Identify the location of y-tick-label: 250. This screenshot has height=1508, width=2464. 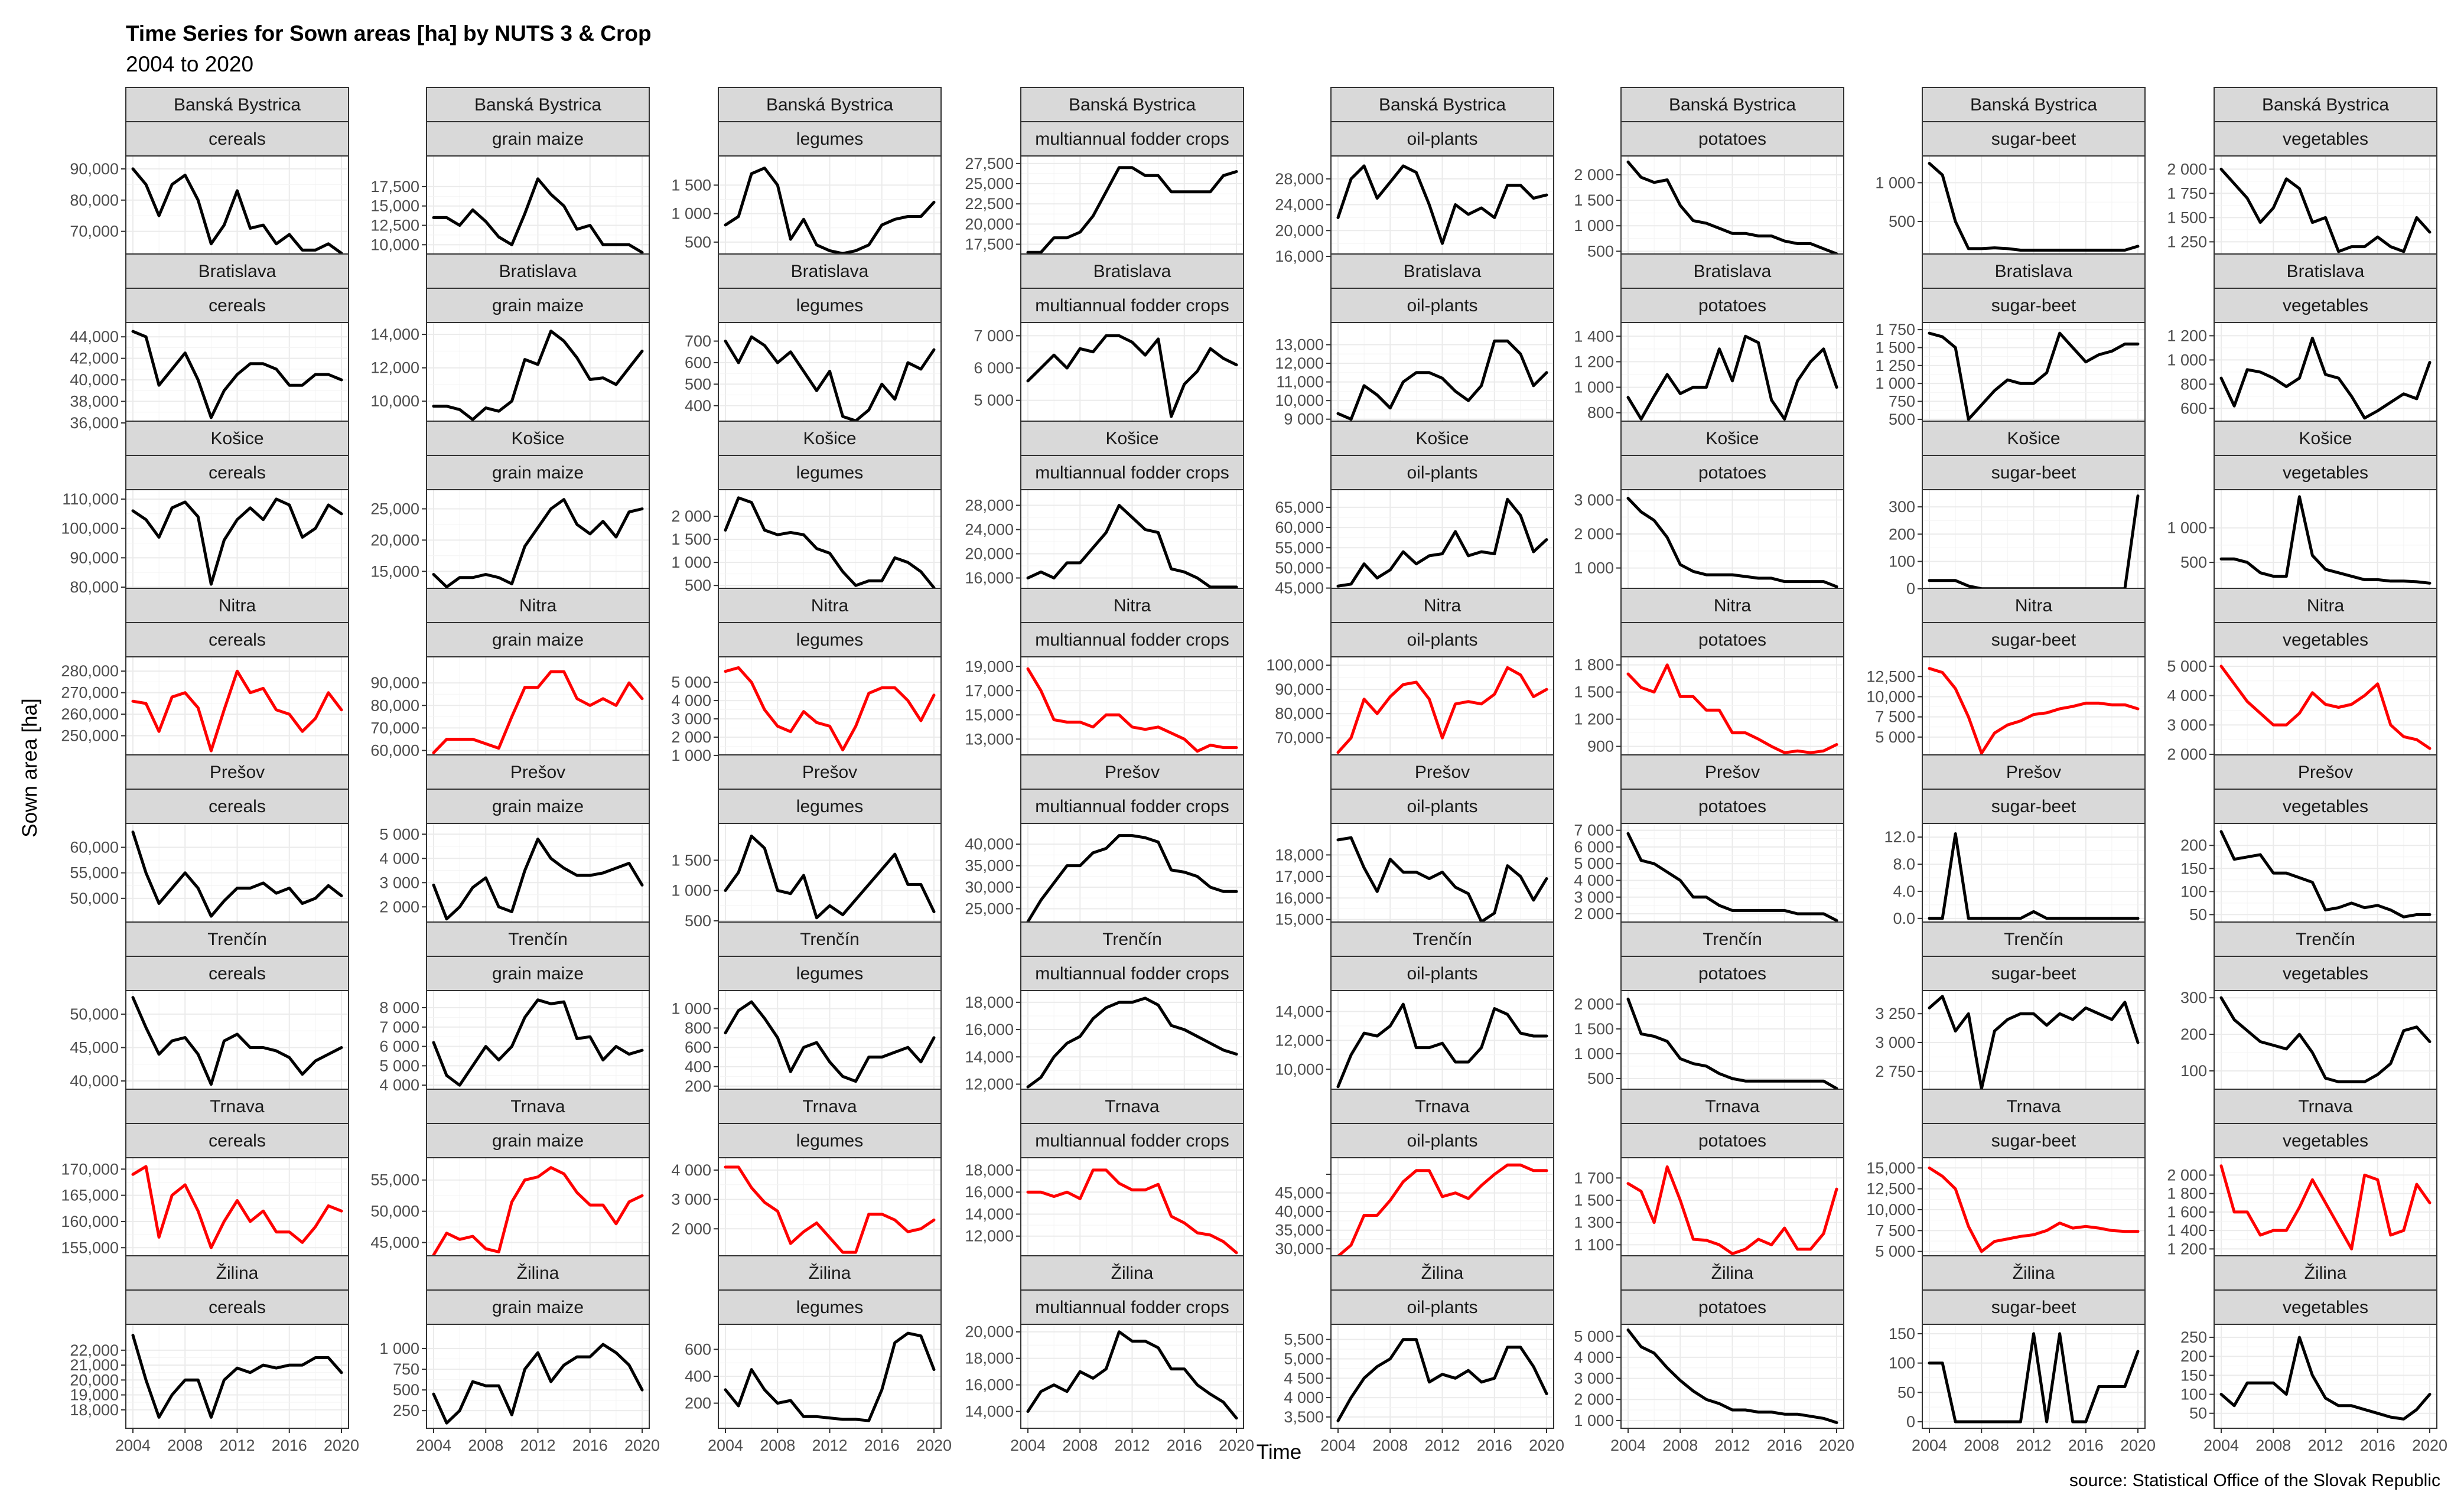
(406, 1410).